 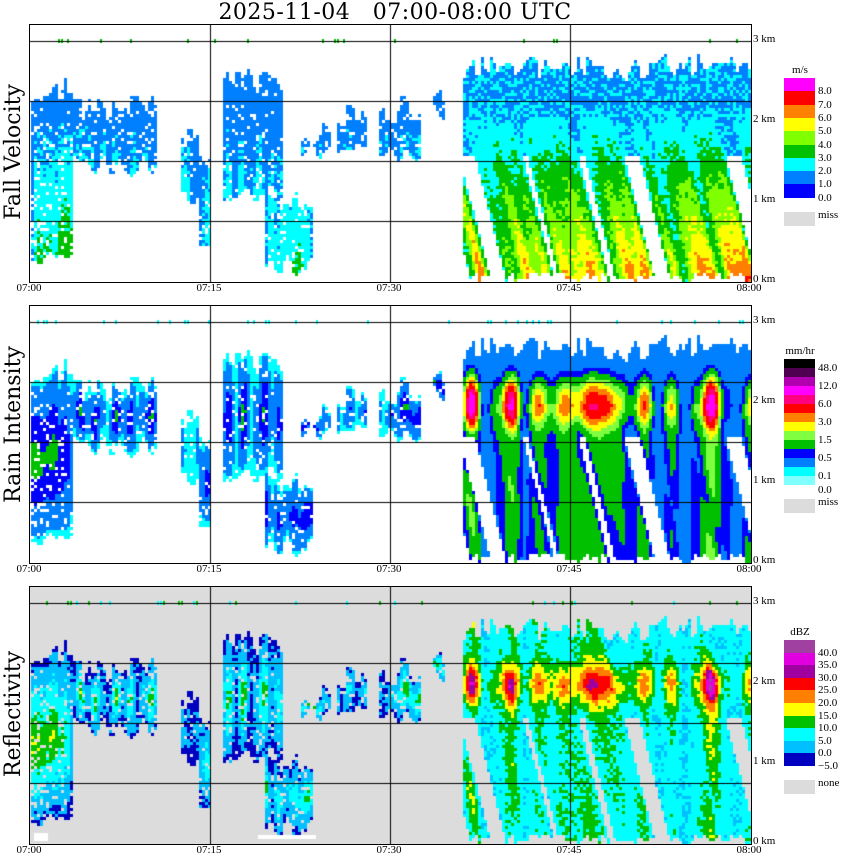 What do you see at coordinates (828, 368) in the screenshot?
I see `colorbar-label: 48.0` at bounding box center [828, 368].